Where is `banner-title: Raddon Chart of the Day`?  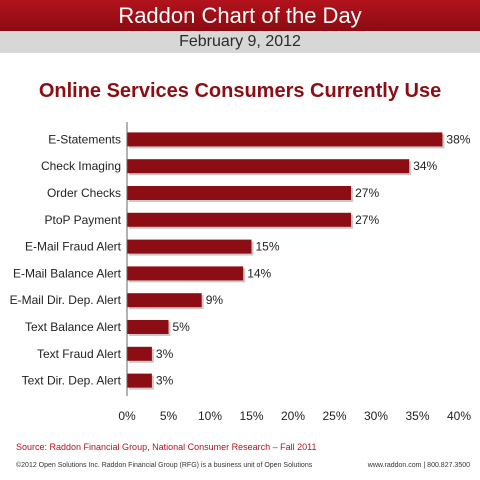
banner-title: Raddon Chart of the Day is located at coordinates (240, 15).